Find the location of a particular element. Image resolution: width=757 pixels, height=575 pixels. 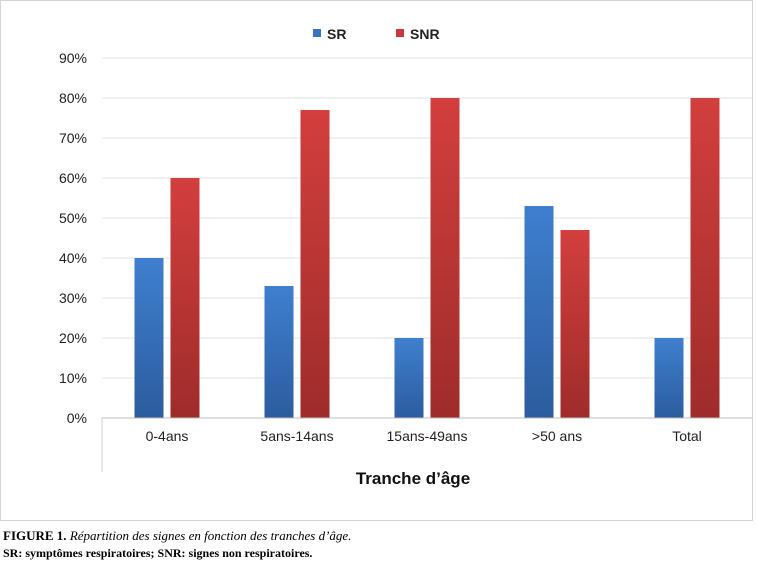

y-tick-label: 30% is located at coordinates (73, 298).